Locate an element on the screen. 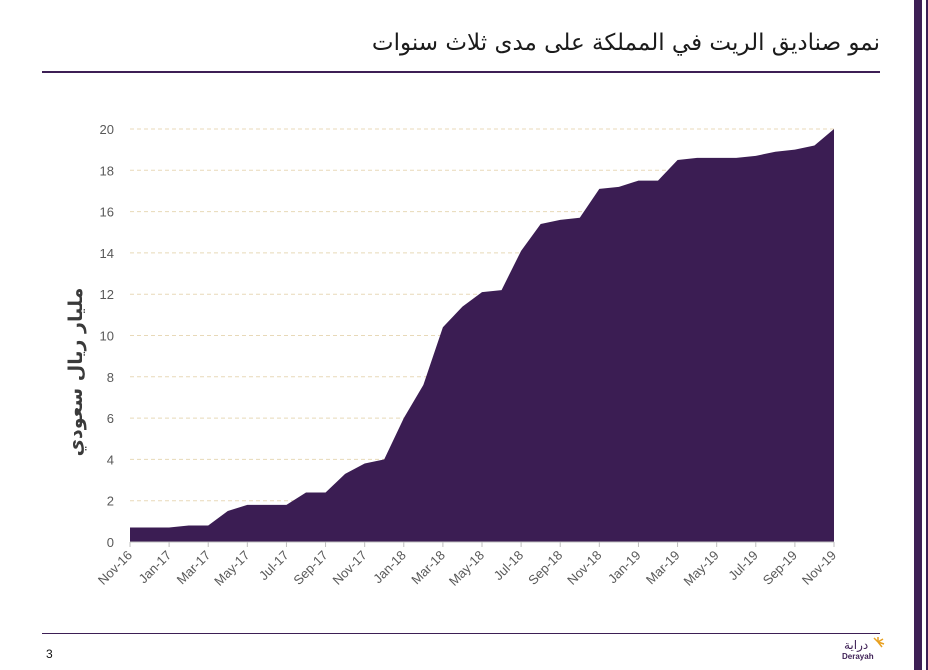 The height and width of the screenshot is (670, 928). x-tick-label: May-19 is located at coordinates (701, 568).